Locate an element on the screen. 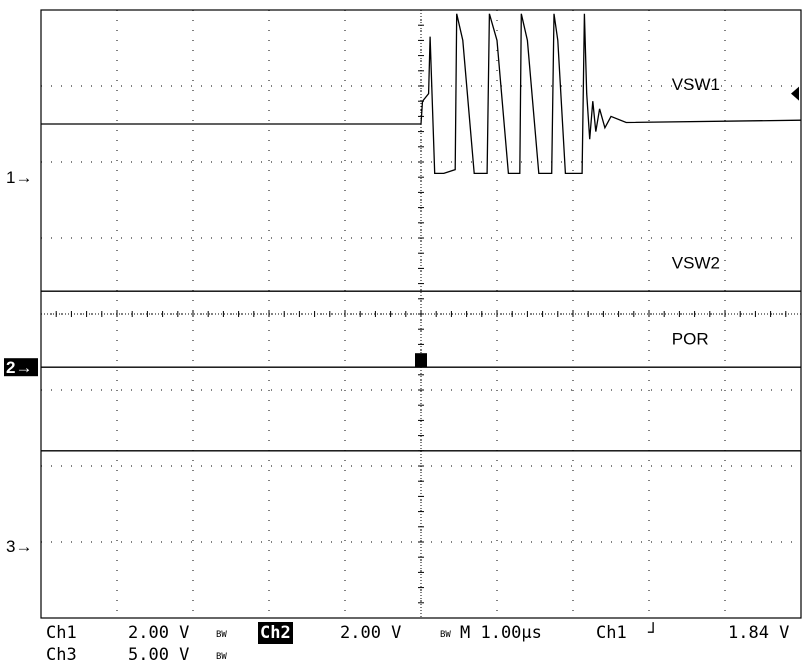 This screenshot has width=802, height=670. ch1-label: Ch1 is located at coordinates (61, 633).